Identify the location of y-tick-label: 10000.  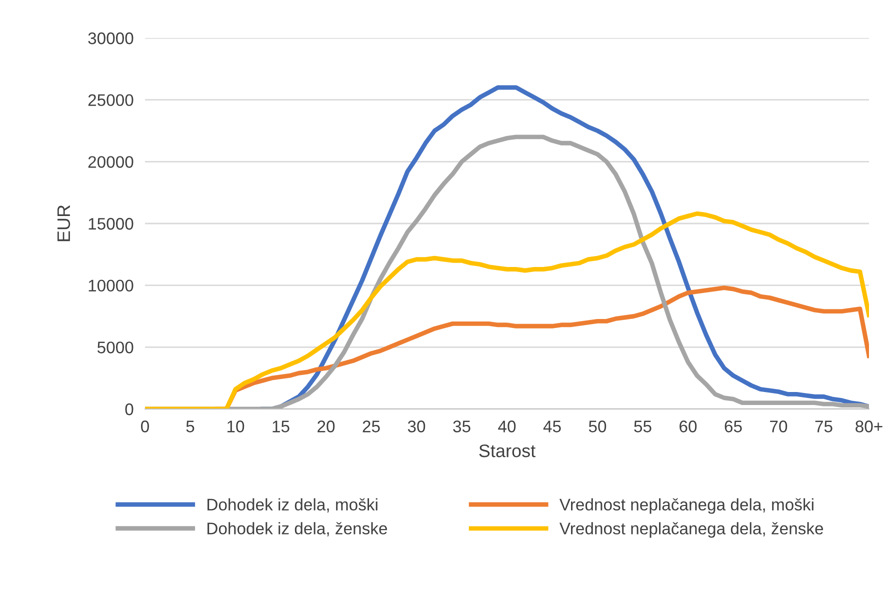
(111, 286).